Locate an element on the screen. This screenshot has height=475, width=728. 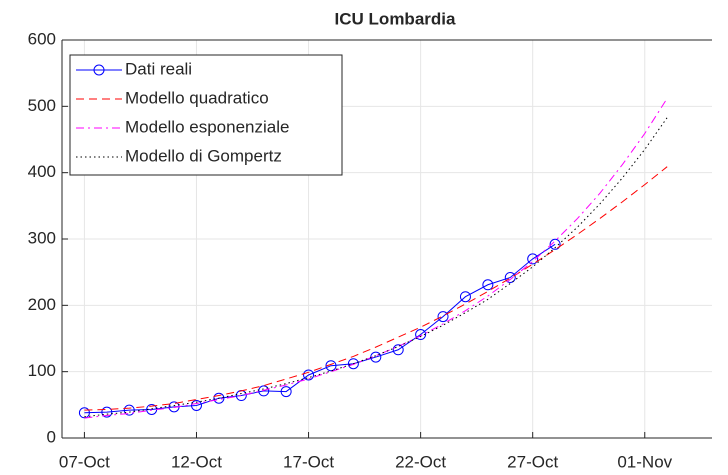
chart-title: ICU Lombardia is located at coordinates (395, 18).